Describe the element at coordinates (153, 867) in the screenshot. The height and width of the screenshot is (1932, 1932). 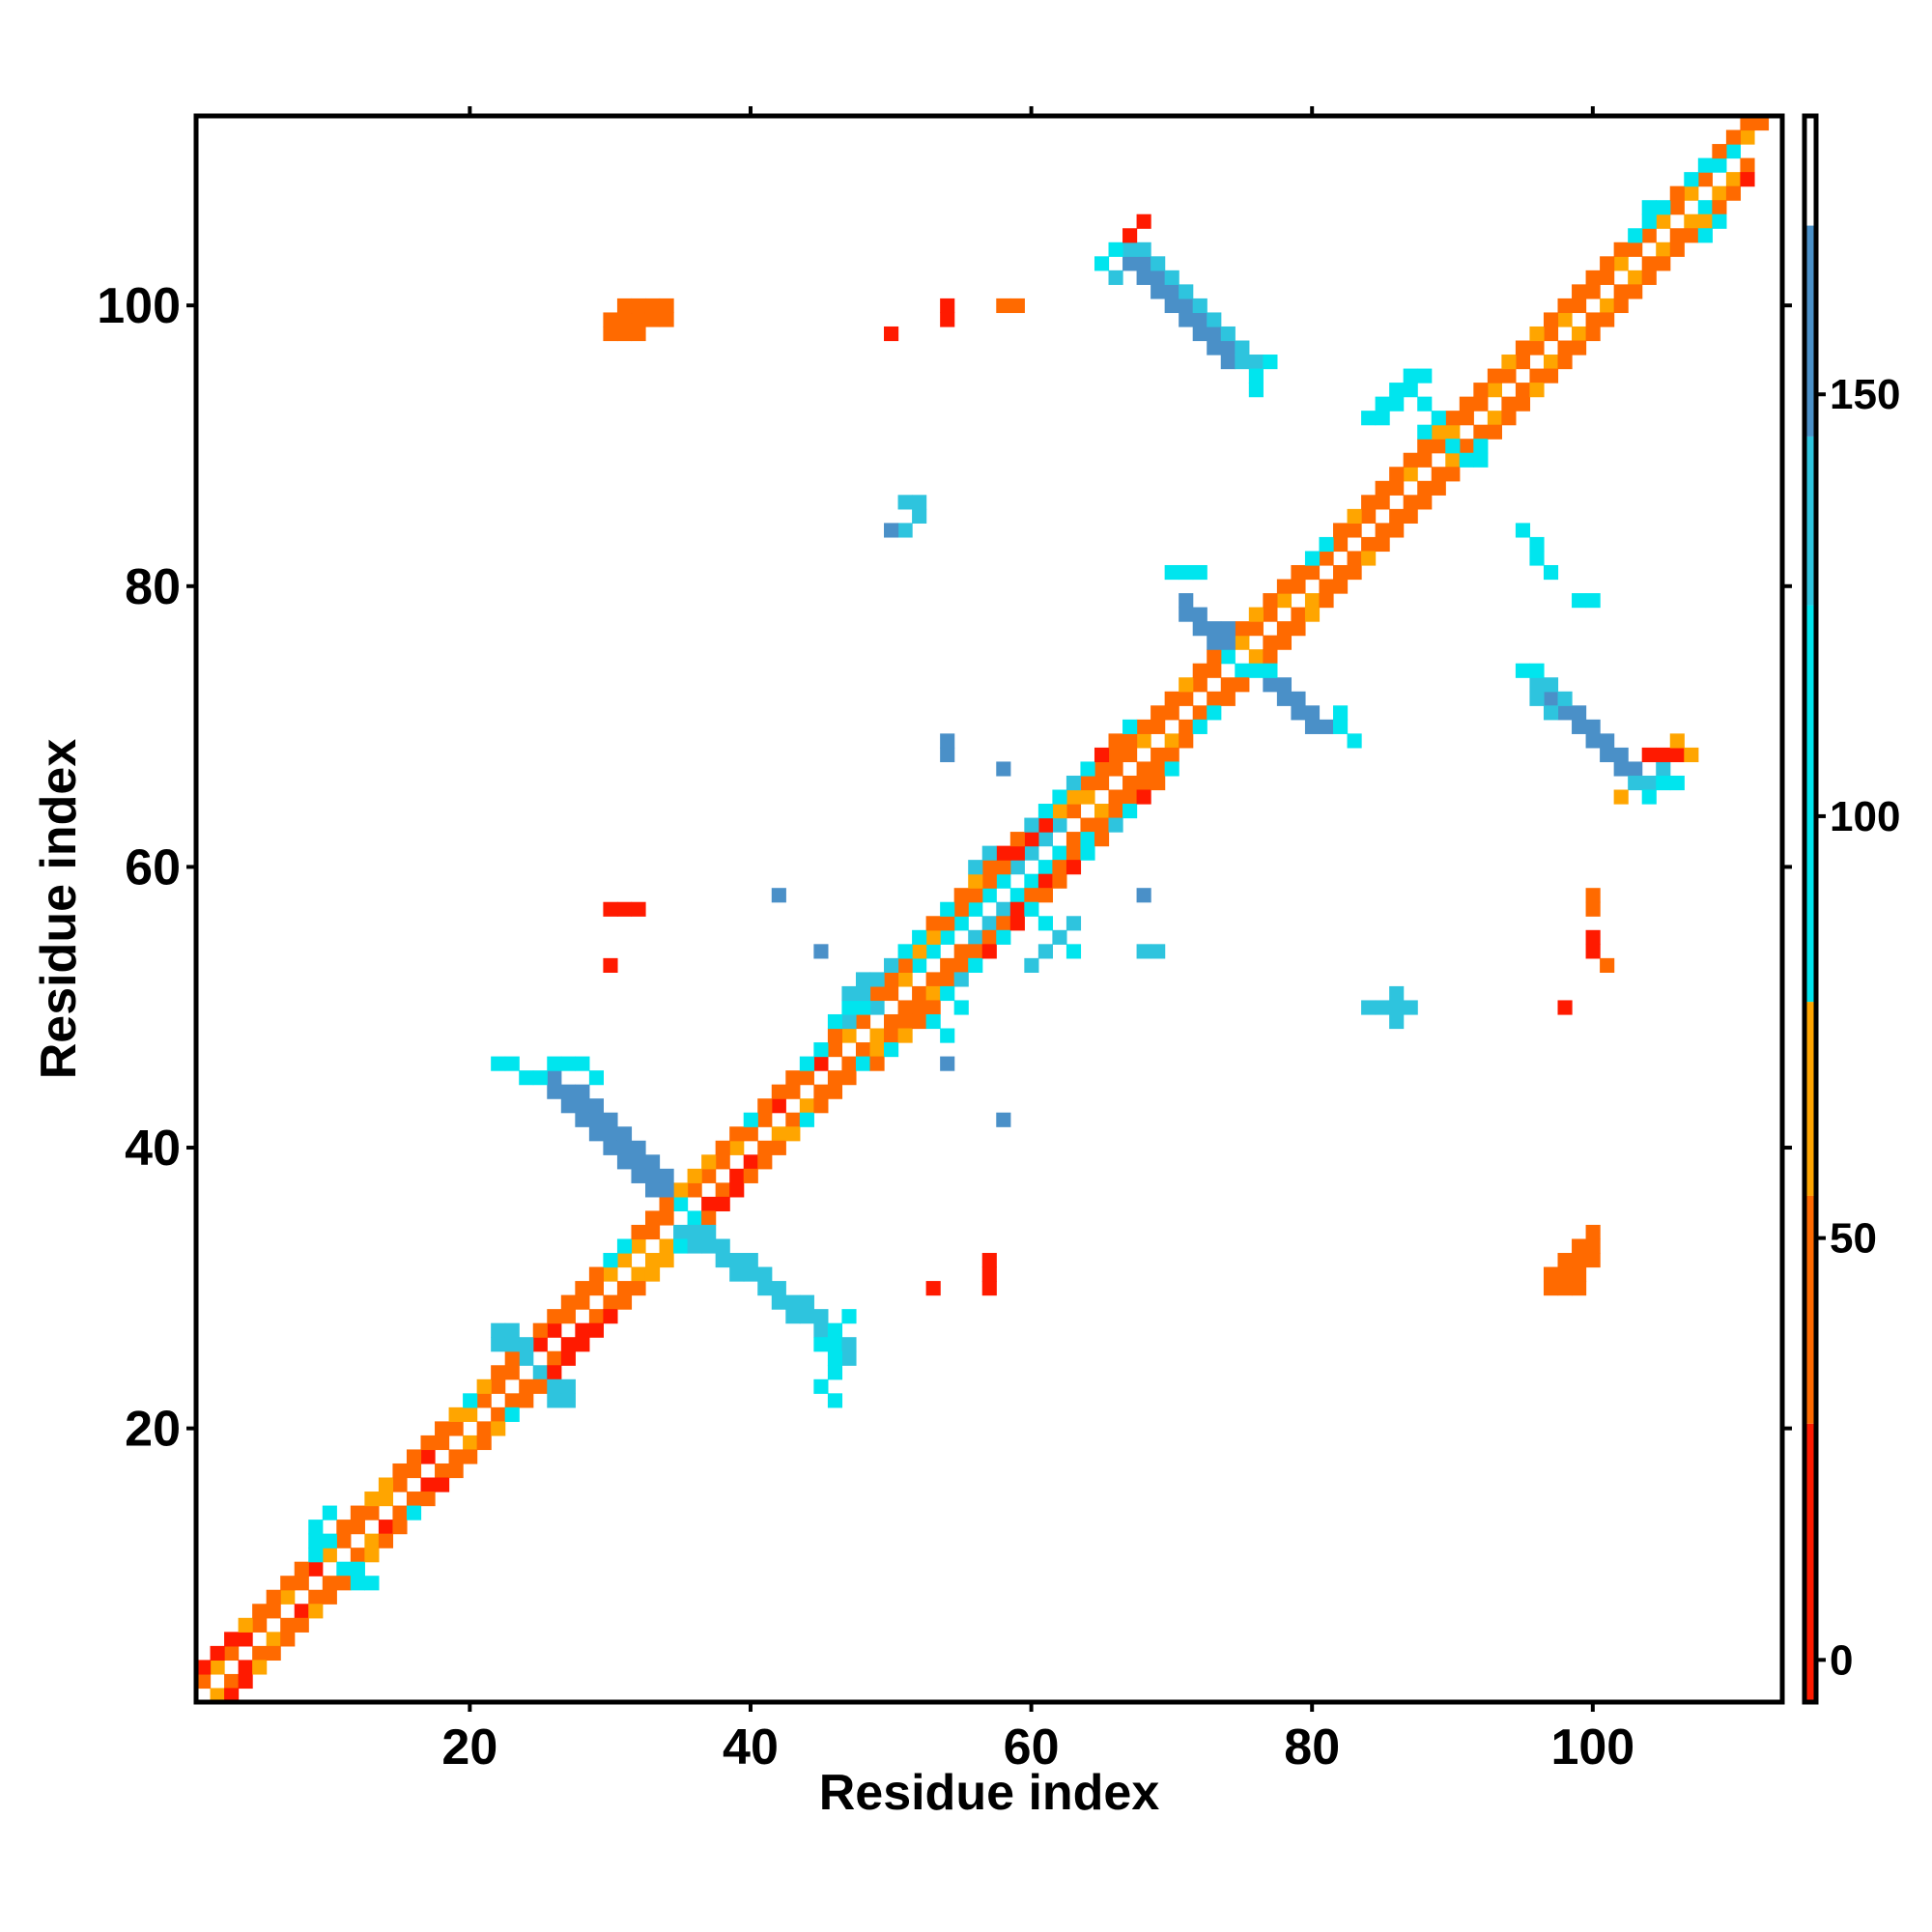
I see `y-tick-label: 60` at that location.